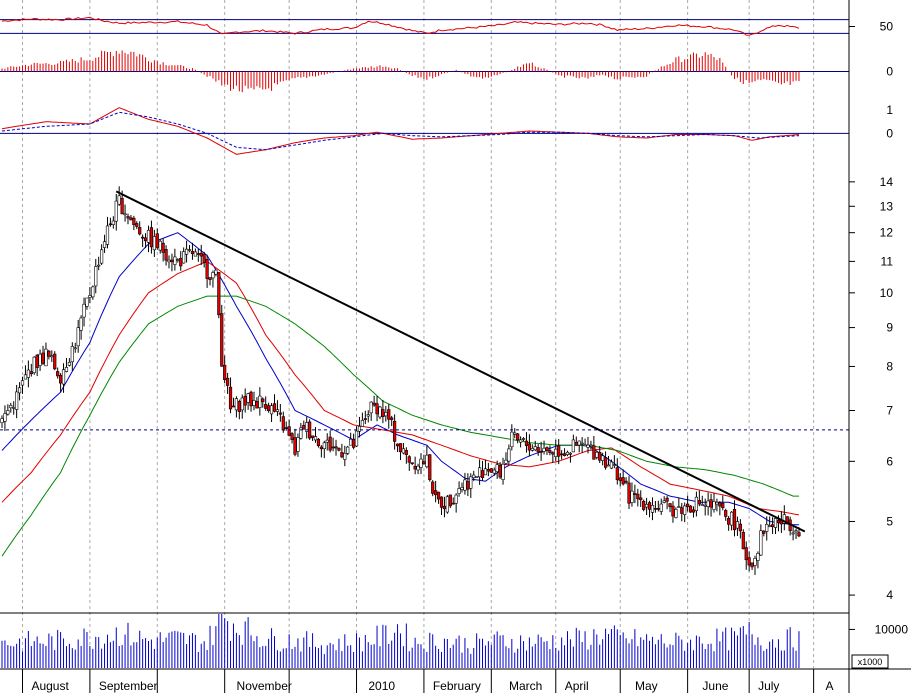 This screenshot has width=911, height=698. I want to click on price-tick-label: 12, so click(887, 233).